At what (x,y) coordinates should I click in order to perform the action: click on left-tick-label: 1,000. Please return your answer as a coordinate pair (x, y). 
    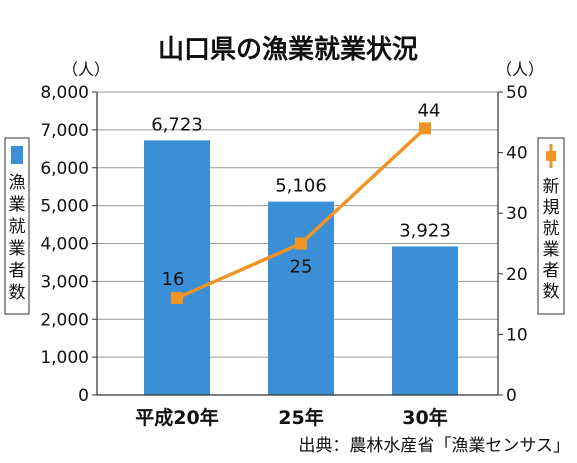
    Looking at the image, I should click on (64, 358).